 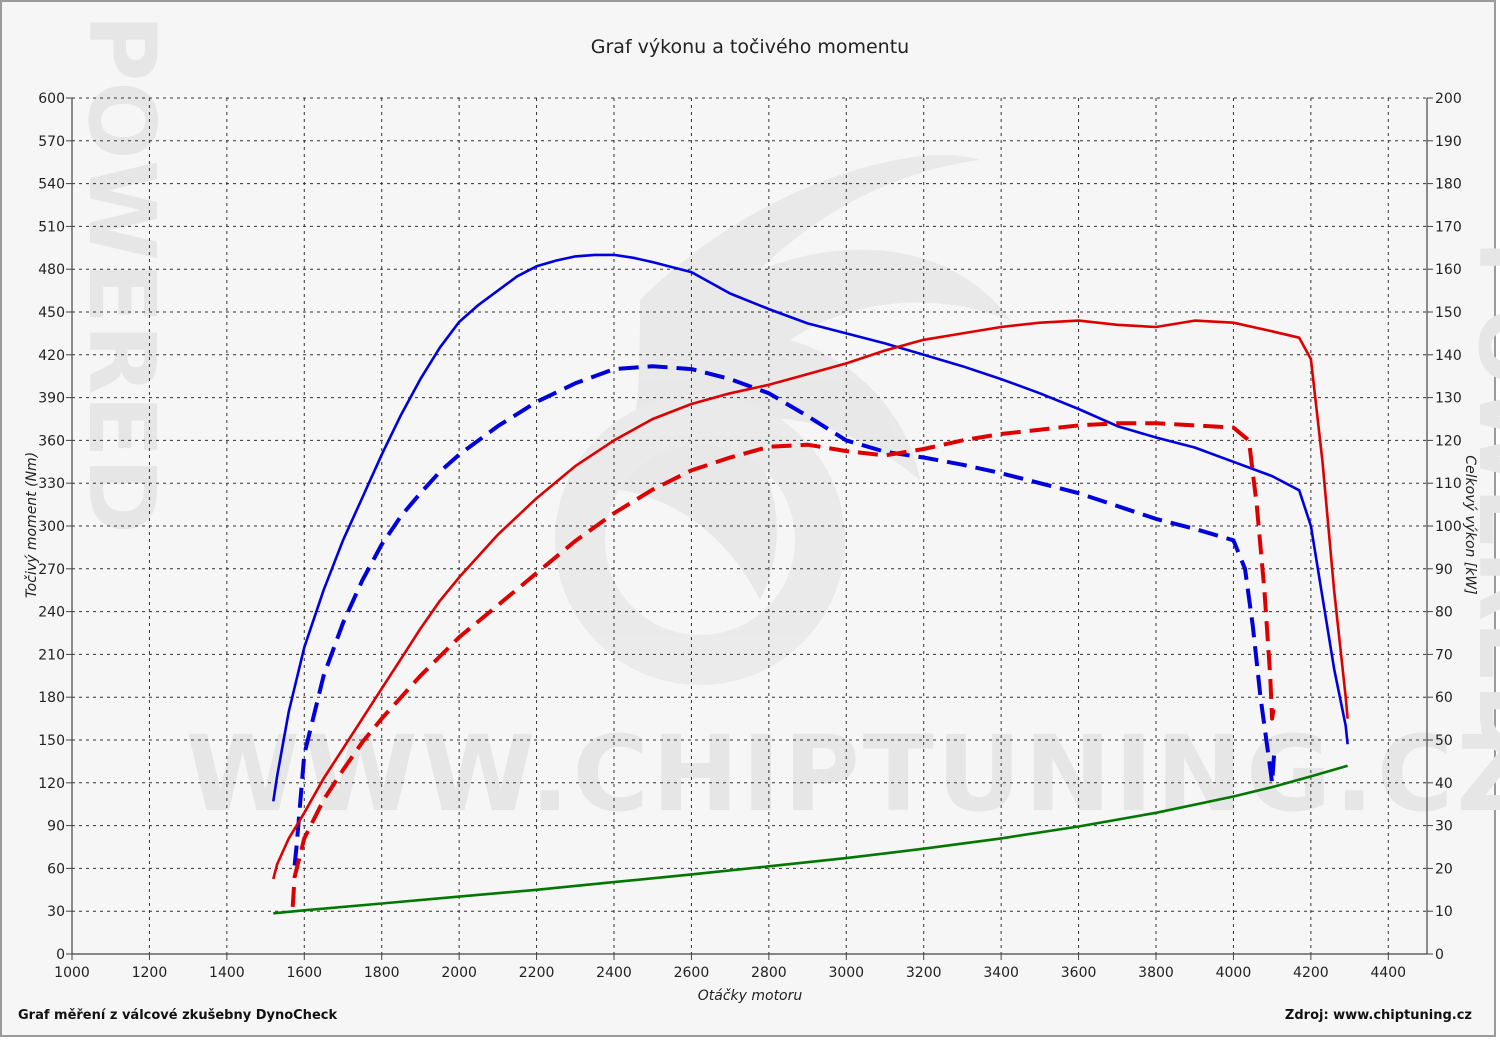 I want to click on y-right-tick-label: 90, so click(x=1444, y=570).